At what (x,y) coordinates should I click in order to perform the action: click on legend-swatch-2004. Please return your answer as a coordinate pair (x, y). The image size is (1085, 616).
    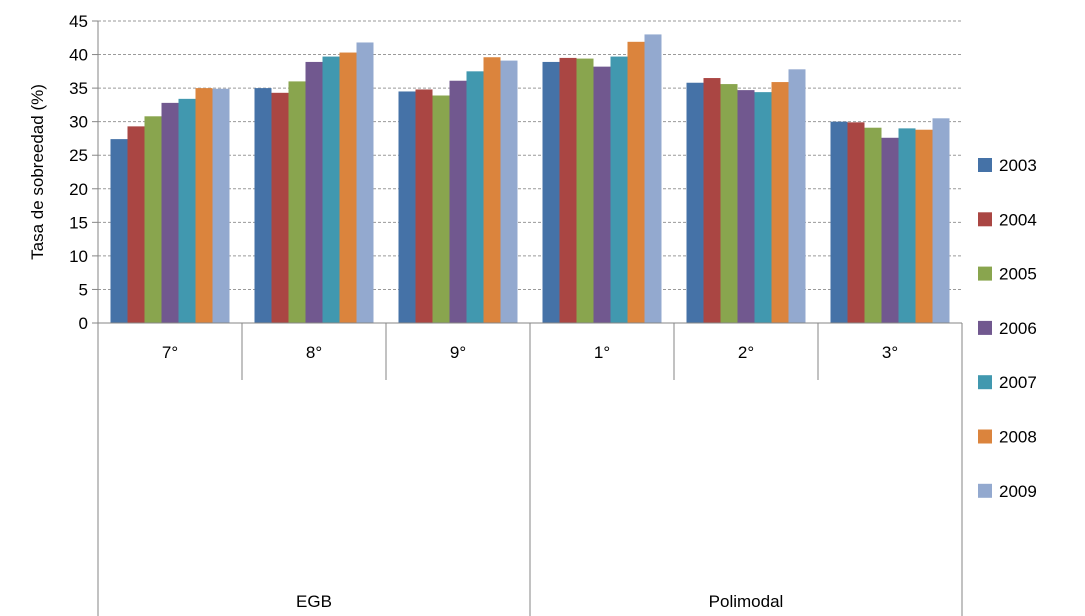
    Looking at the image, I should click on (985, 219).